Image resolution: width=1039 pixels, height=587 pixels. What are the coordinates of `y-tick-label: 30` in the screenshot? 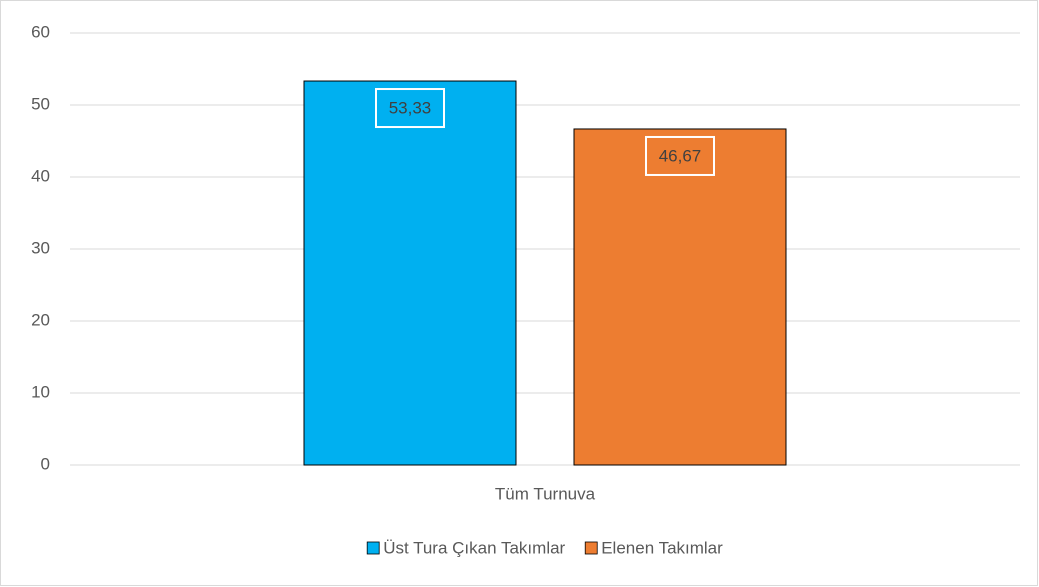 It's located at (40, 247).